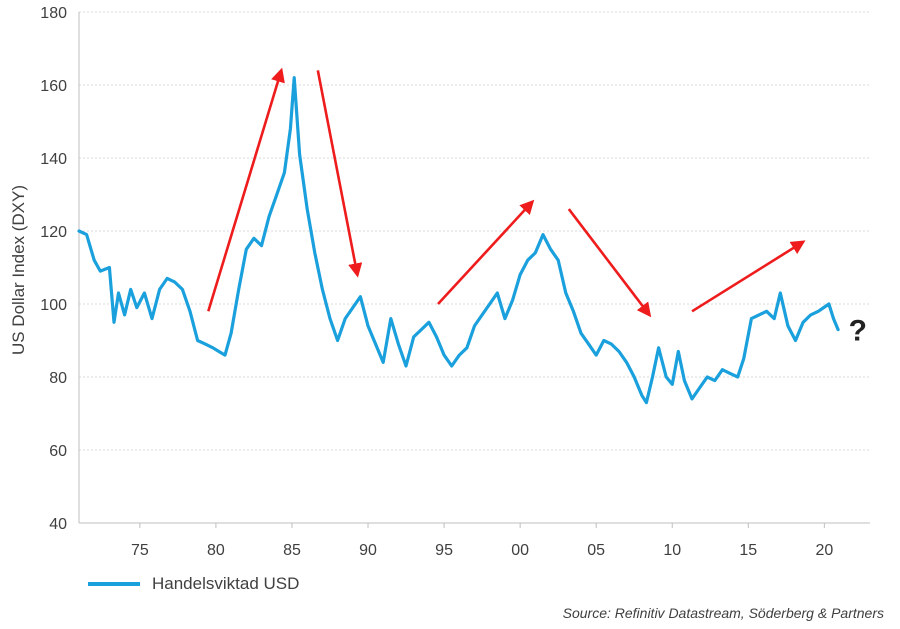 This screenshot has height=629, width=900. What do you see at coordinates (482, 541) in the screenshot?
I see `x-axis-ticks: 75 80 85 90 95 00 05 10 15 20` at bounding box center [482, 541].